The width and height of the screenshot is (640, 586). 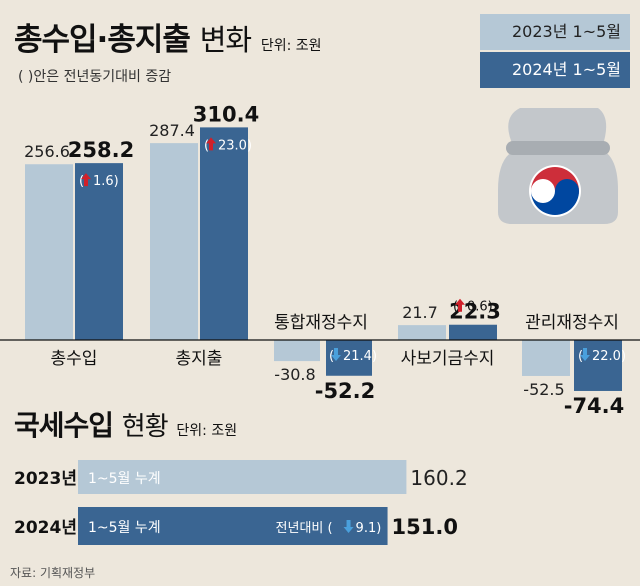 What do you see at coordinates (448, 359) in the screenshot?
I see `category-label: 사보기금수지` at bounding box center [448, 359].